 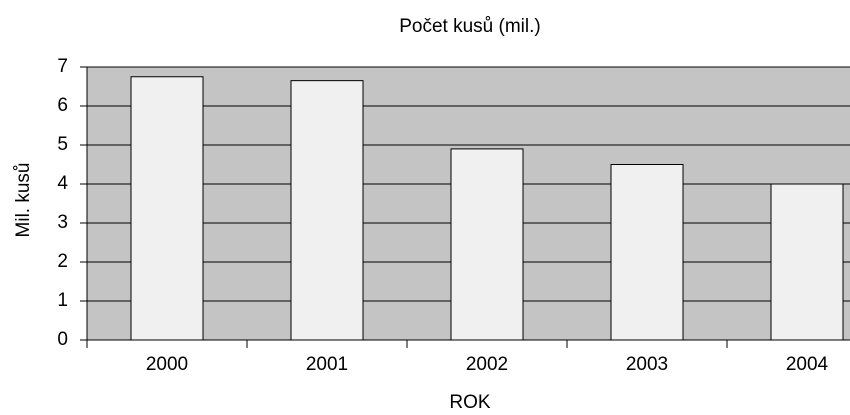 What do you see at coordinates (807, 364) in the screenshot?
I see `x-tick-label: 2004` at bounding box center [807, 364].